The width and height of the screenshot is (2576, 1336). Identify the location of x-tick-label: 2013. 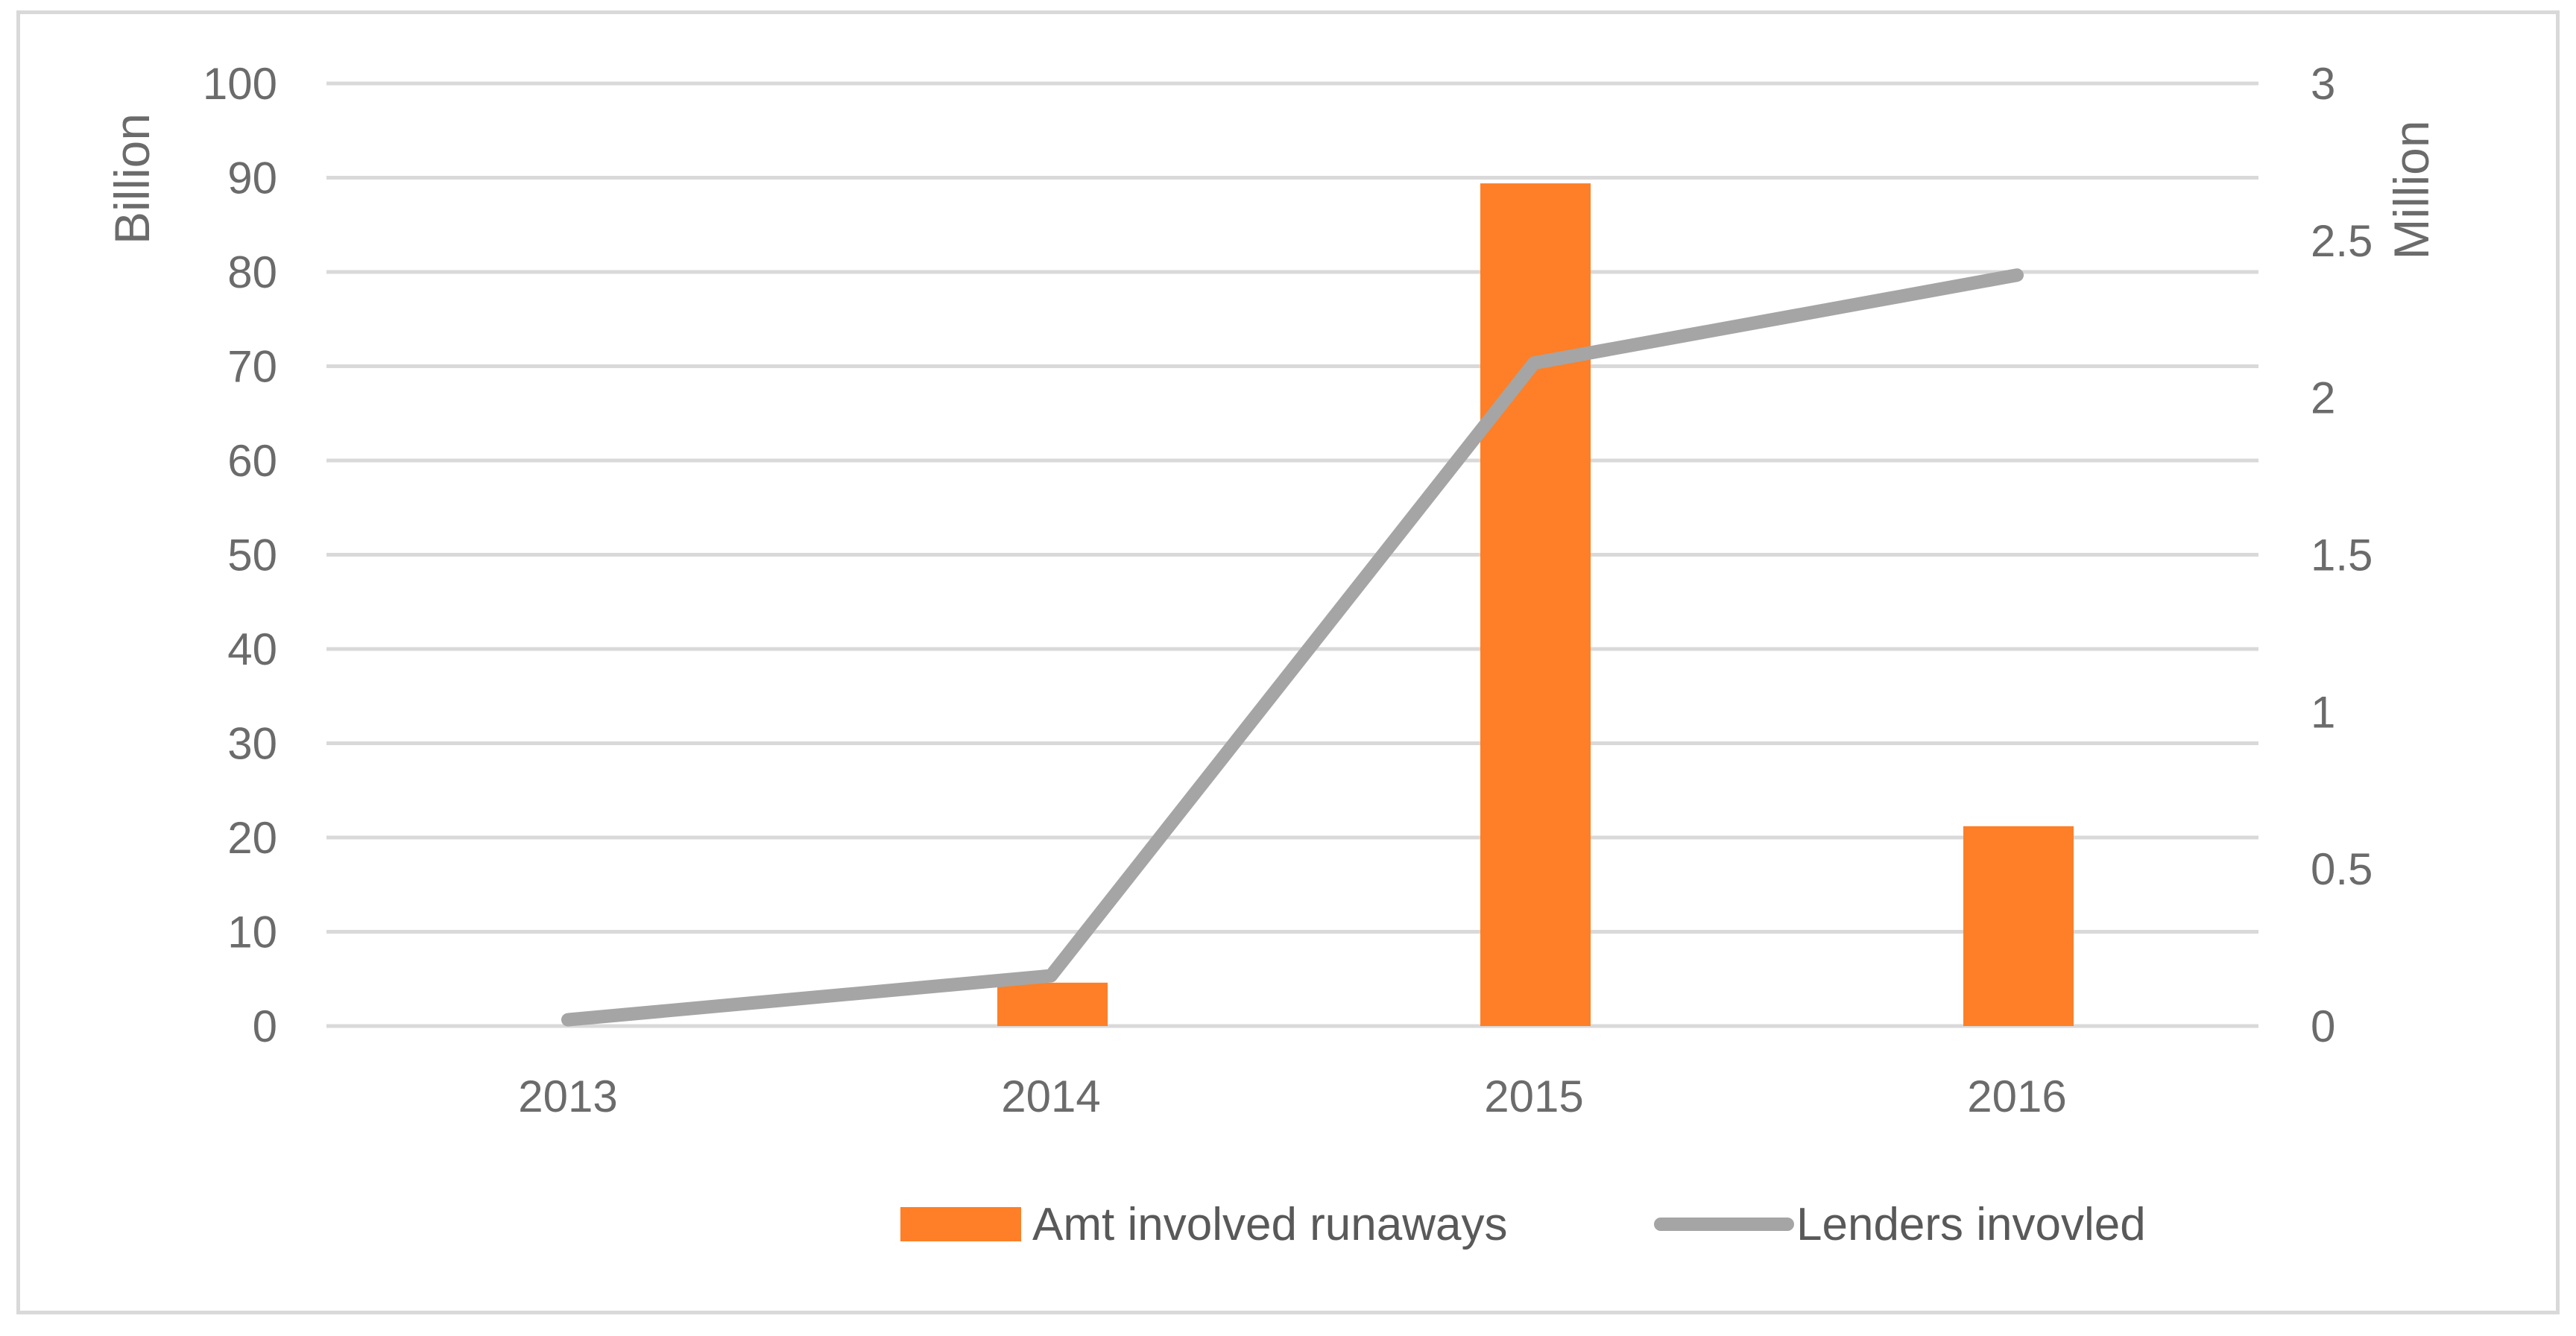
(567, 1096).